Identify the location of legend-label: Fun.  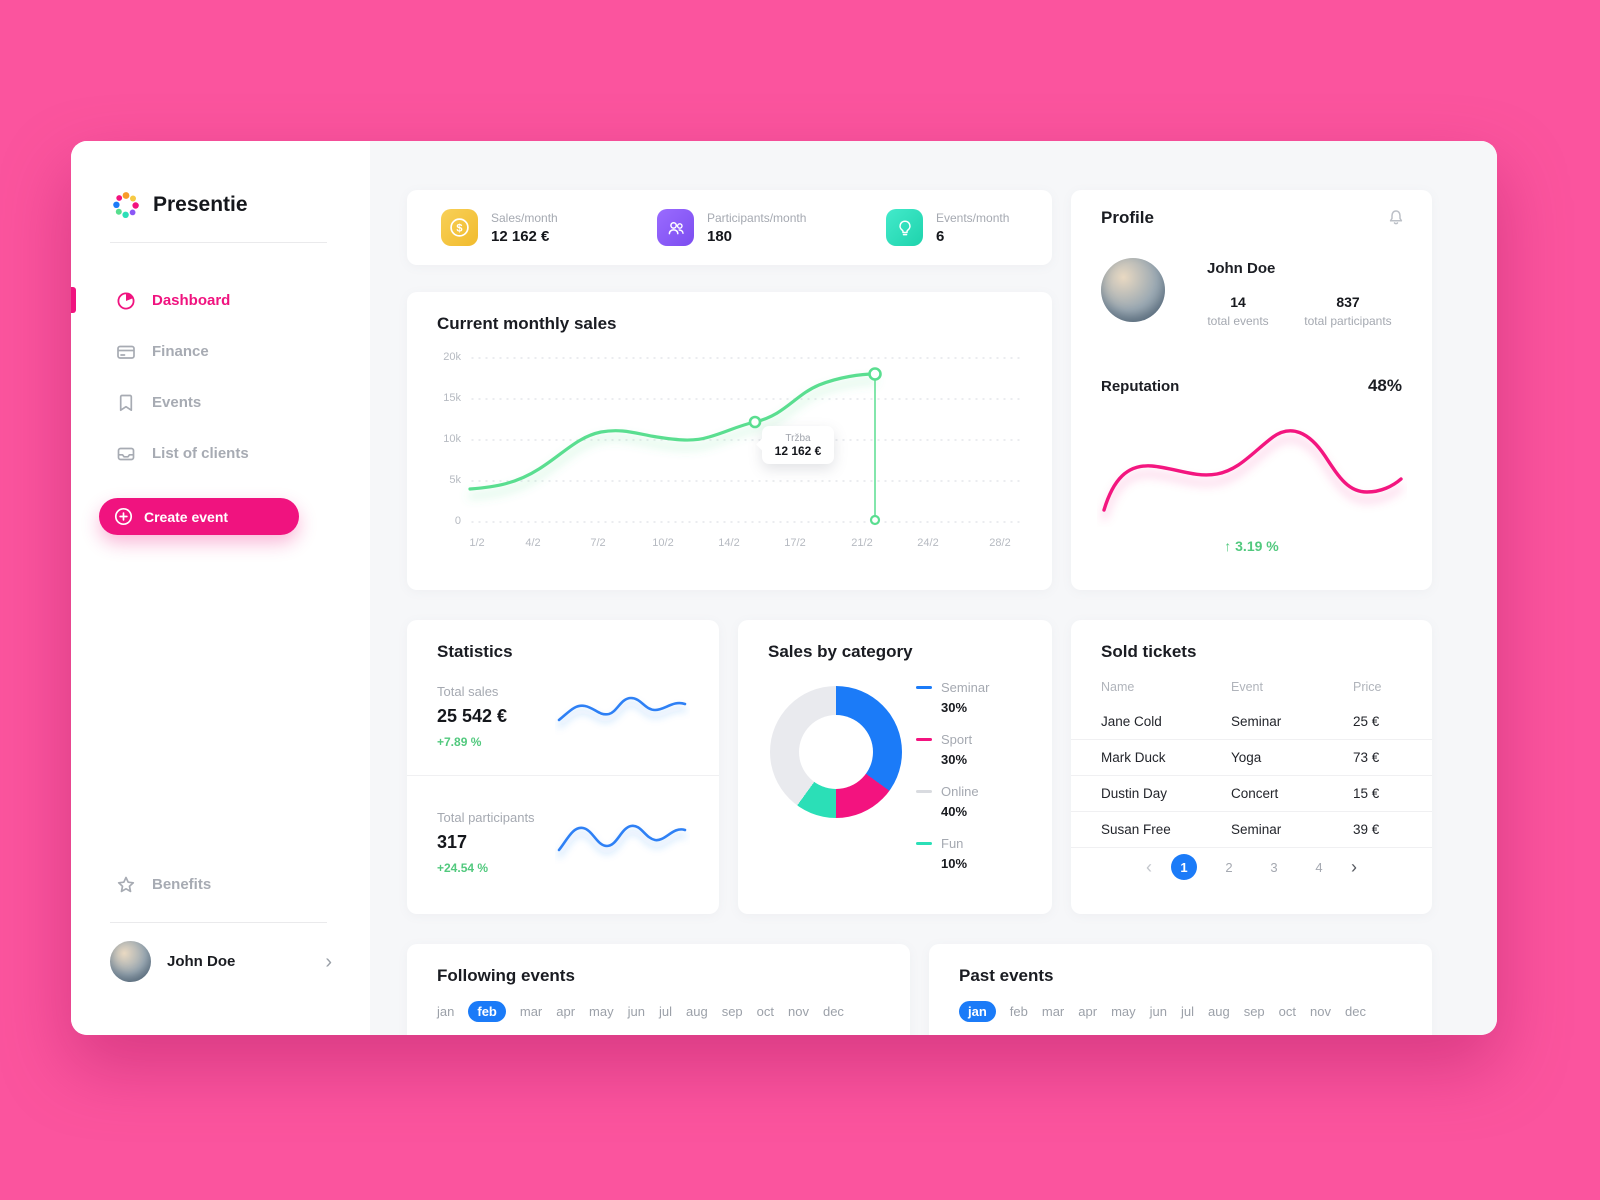
(952, 843).